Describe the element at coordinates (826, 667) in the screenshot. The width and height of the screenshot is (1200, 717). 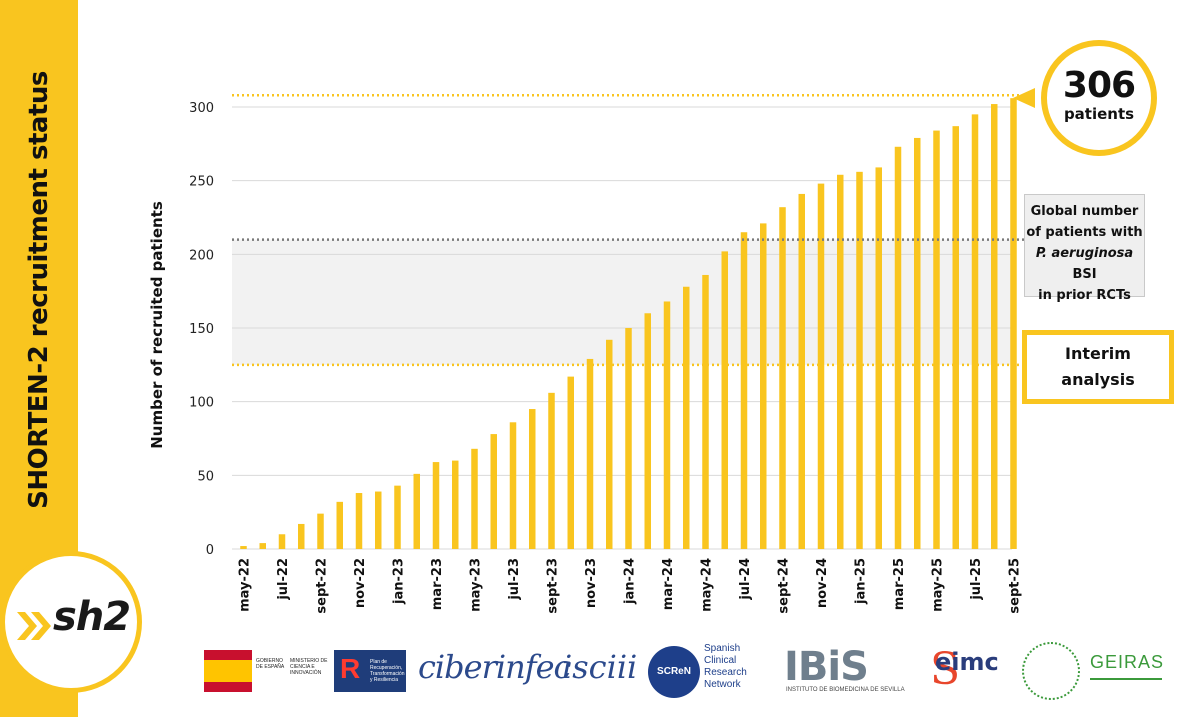
I see `ibis-logo: IBiS` at that location.